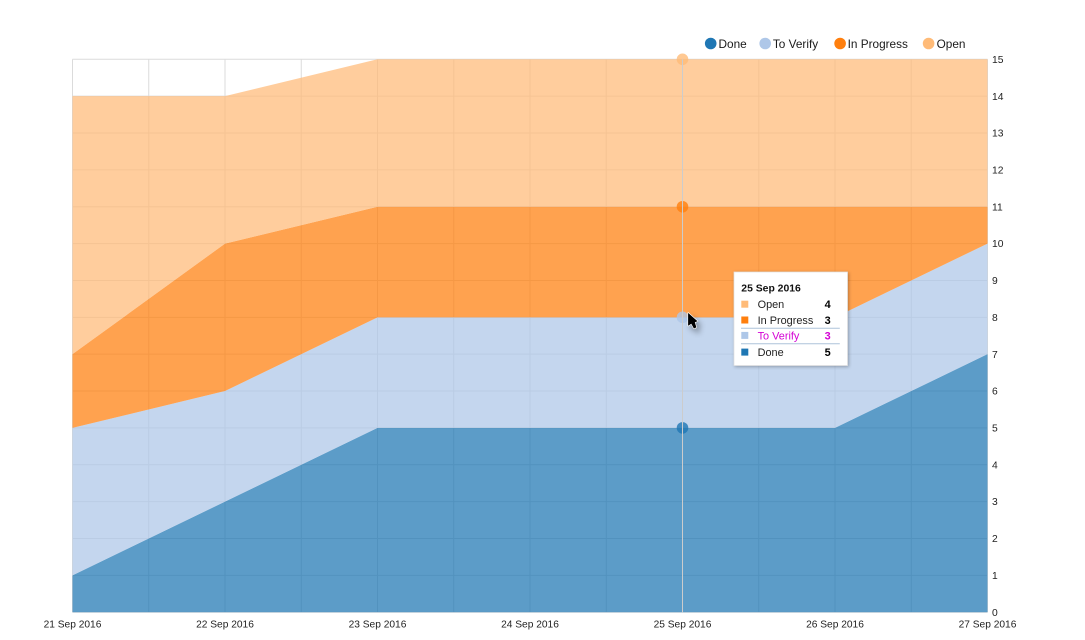  What do you see at coordinates (835, 625) in the screenshot?
I see `svg-text: 26 Sep 2016` at bounding box center [835, 625].